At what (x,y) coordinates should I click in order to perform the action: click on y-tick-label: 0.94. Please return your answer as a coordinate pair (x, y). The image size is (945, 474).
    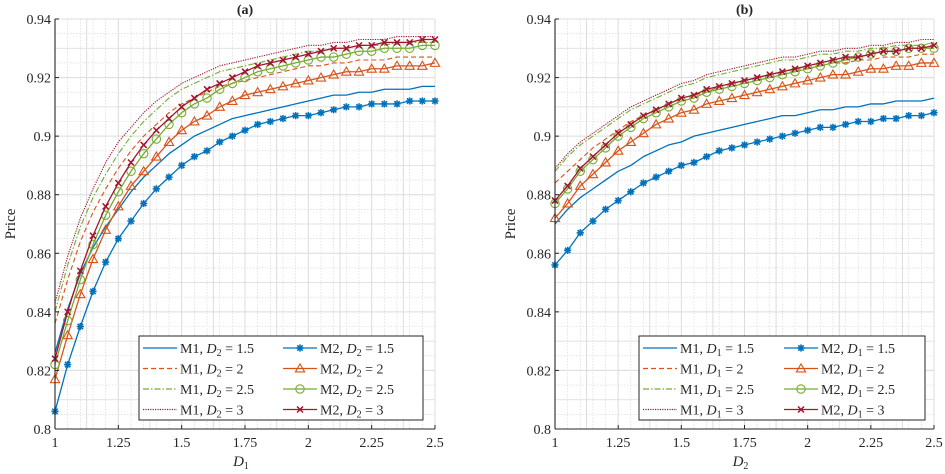
    Looking at the image, I should click on (539, 20).